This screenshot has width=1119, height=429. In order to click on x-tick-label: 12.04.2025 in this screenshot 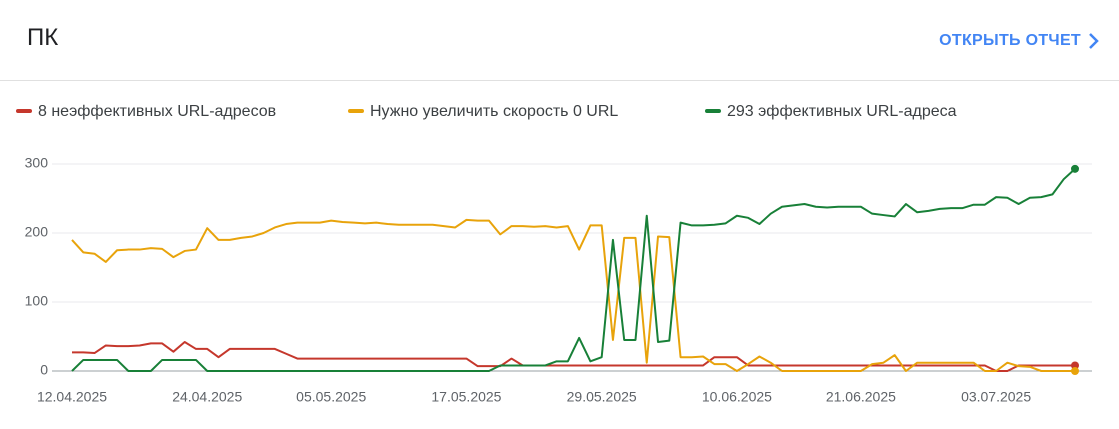, I will do `click(72, 397)`.